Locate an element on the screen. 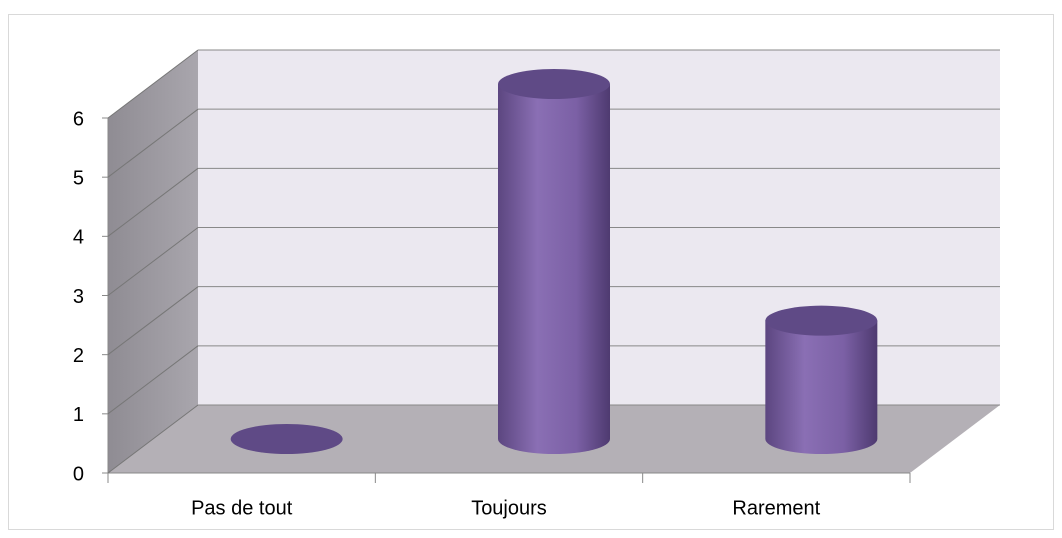 Image resolution: width=1062 pixels, height=538 pixels. y-tick-label: 5 is located at coordinates (78, 178).